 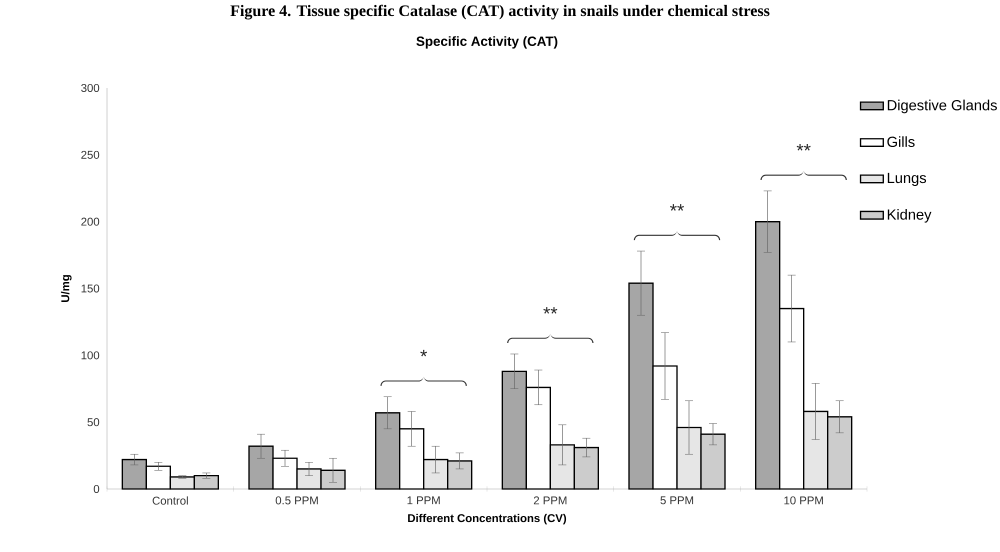 What do you see at coordinates (550, 500) in the screenshot?
I see `x-tick-label: 2 PPM` at bounding box center [550, 500].